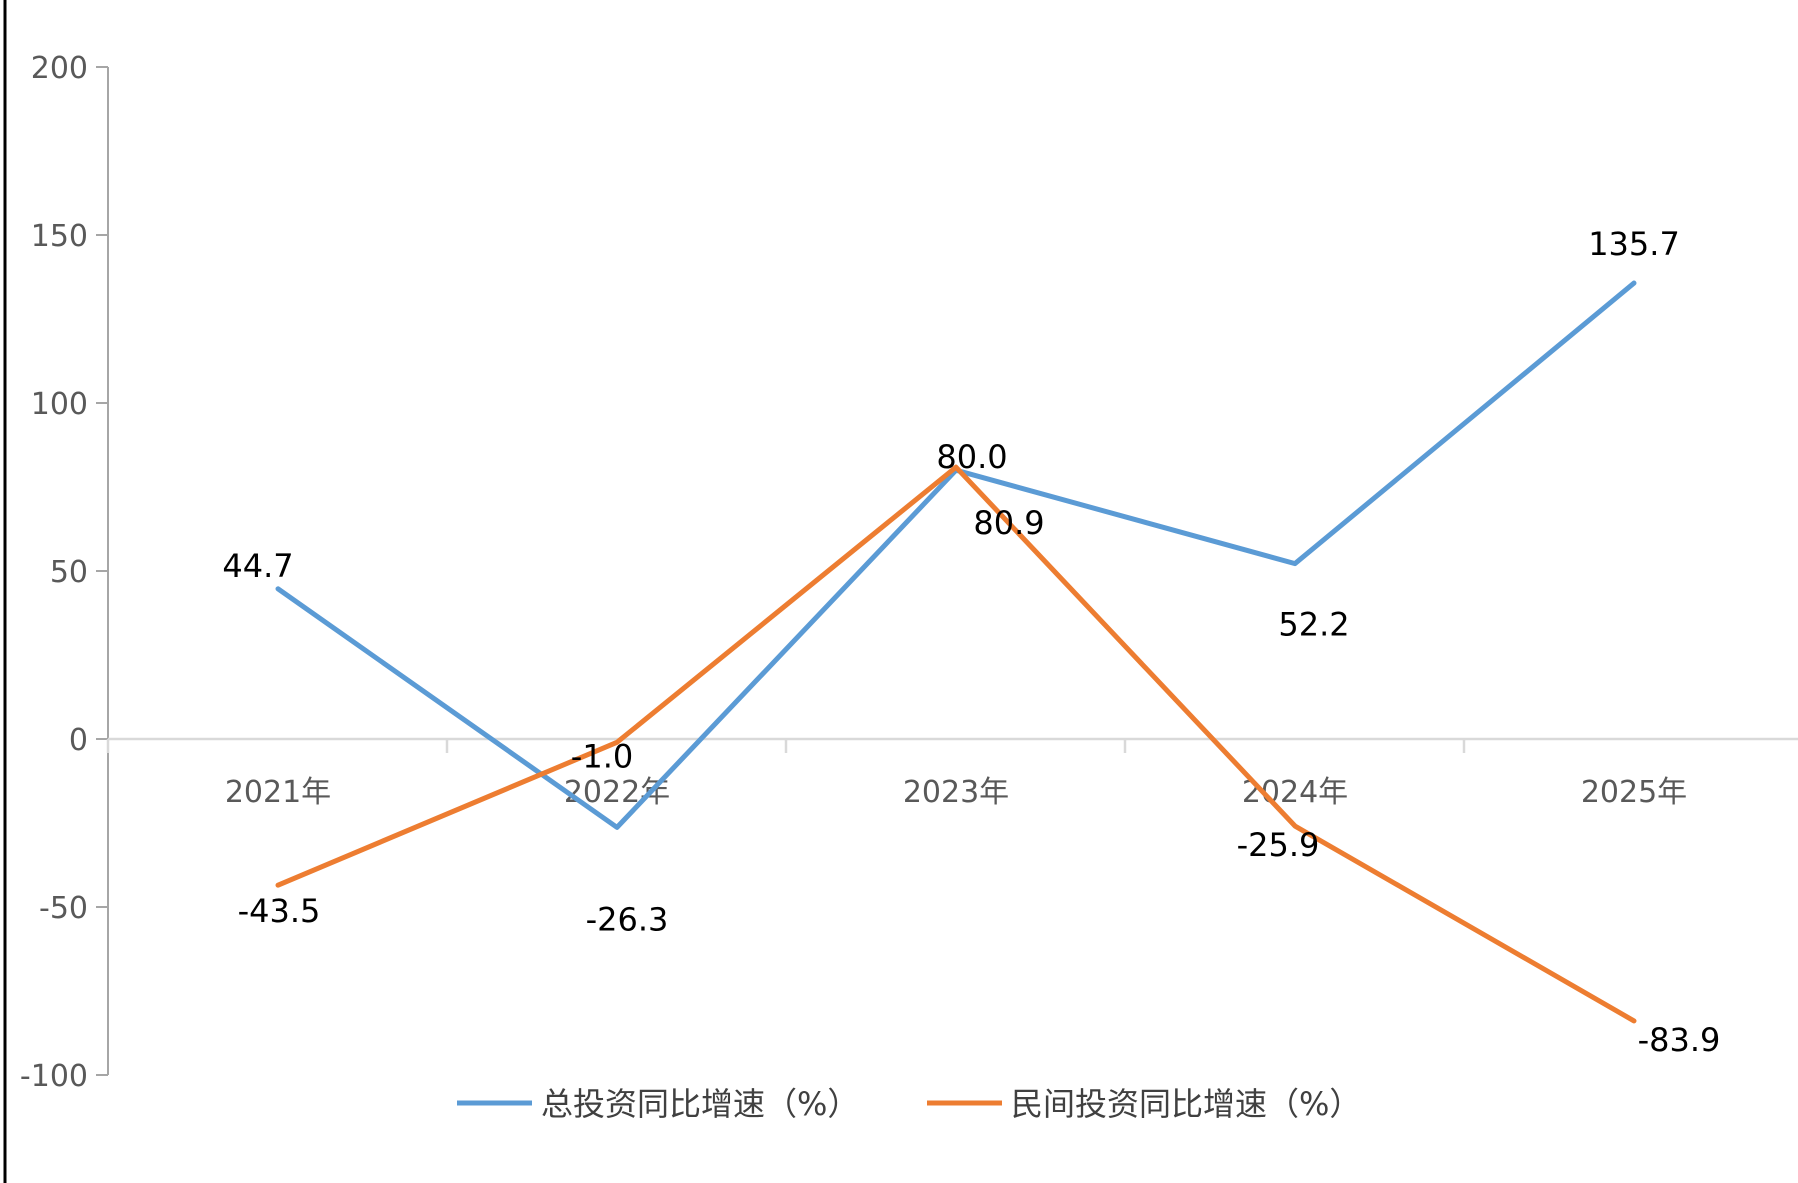 This screenshot has height=1183, width=1798. What do you see at coordinates (1634, 792) in the screenshot?
I see `x-tick-label: 2025年` at bounding box center [1634, 792].